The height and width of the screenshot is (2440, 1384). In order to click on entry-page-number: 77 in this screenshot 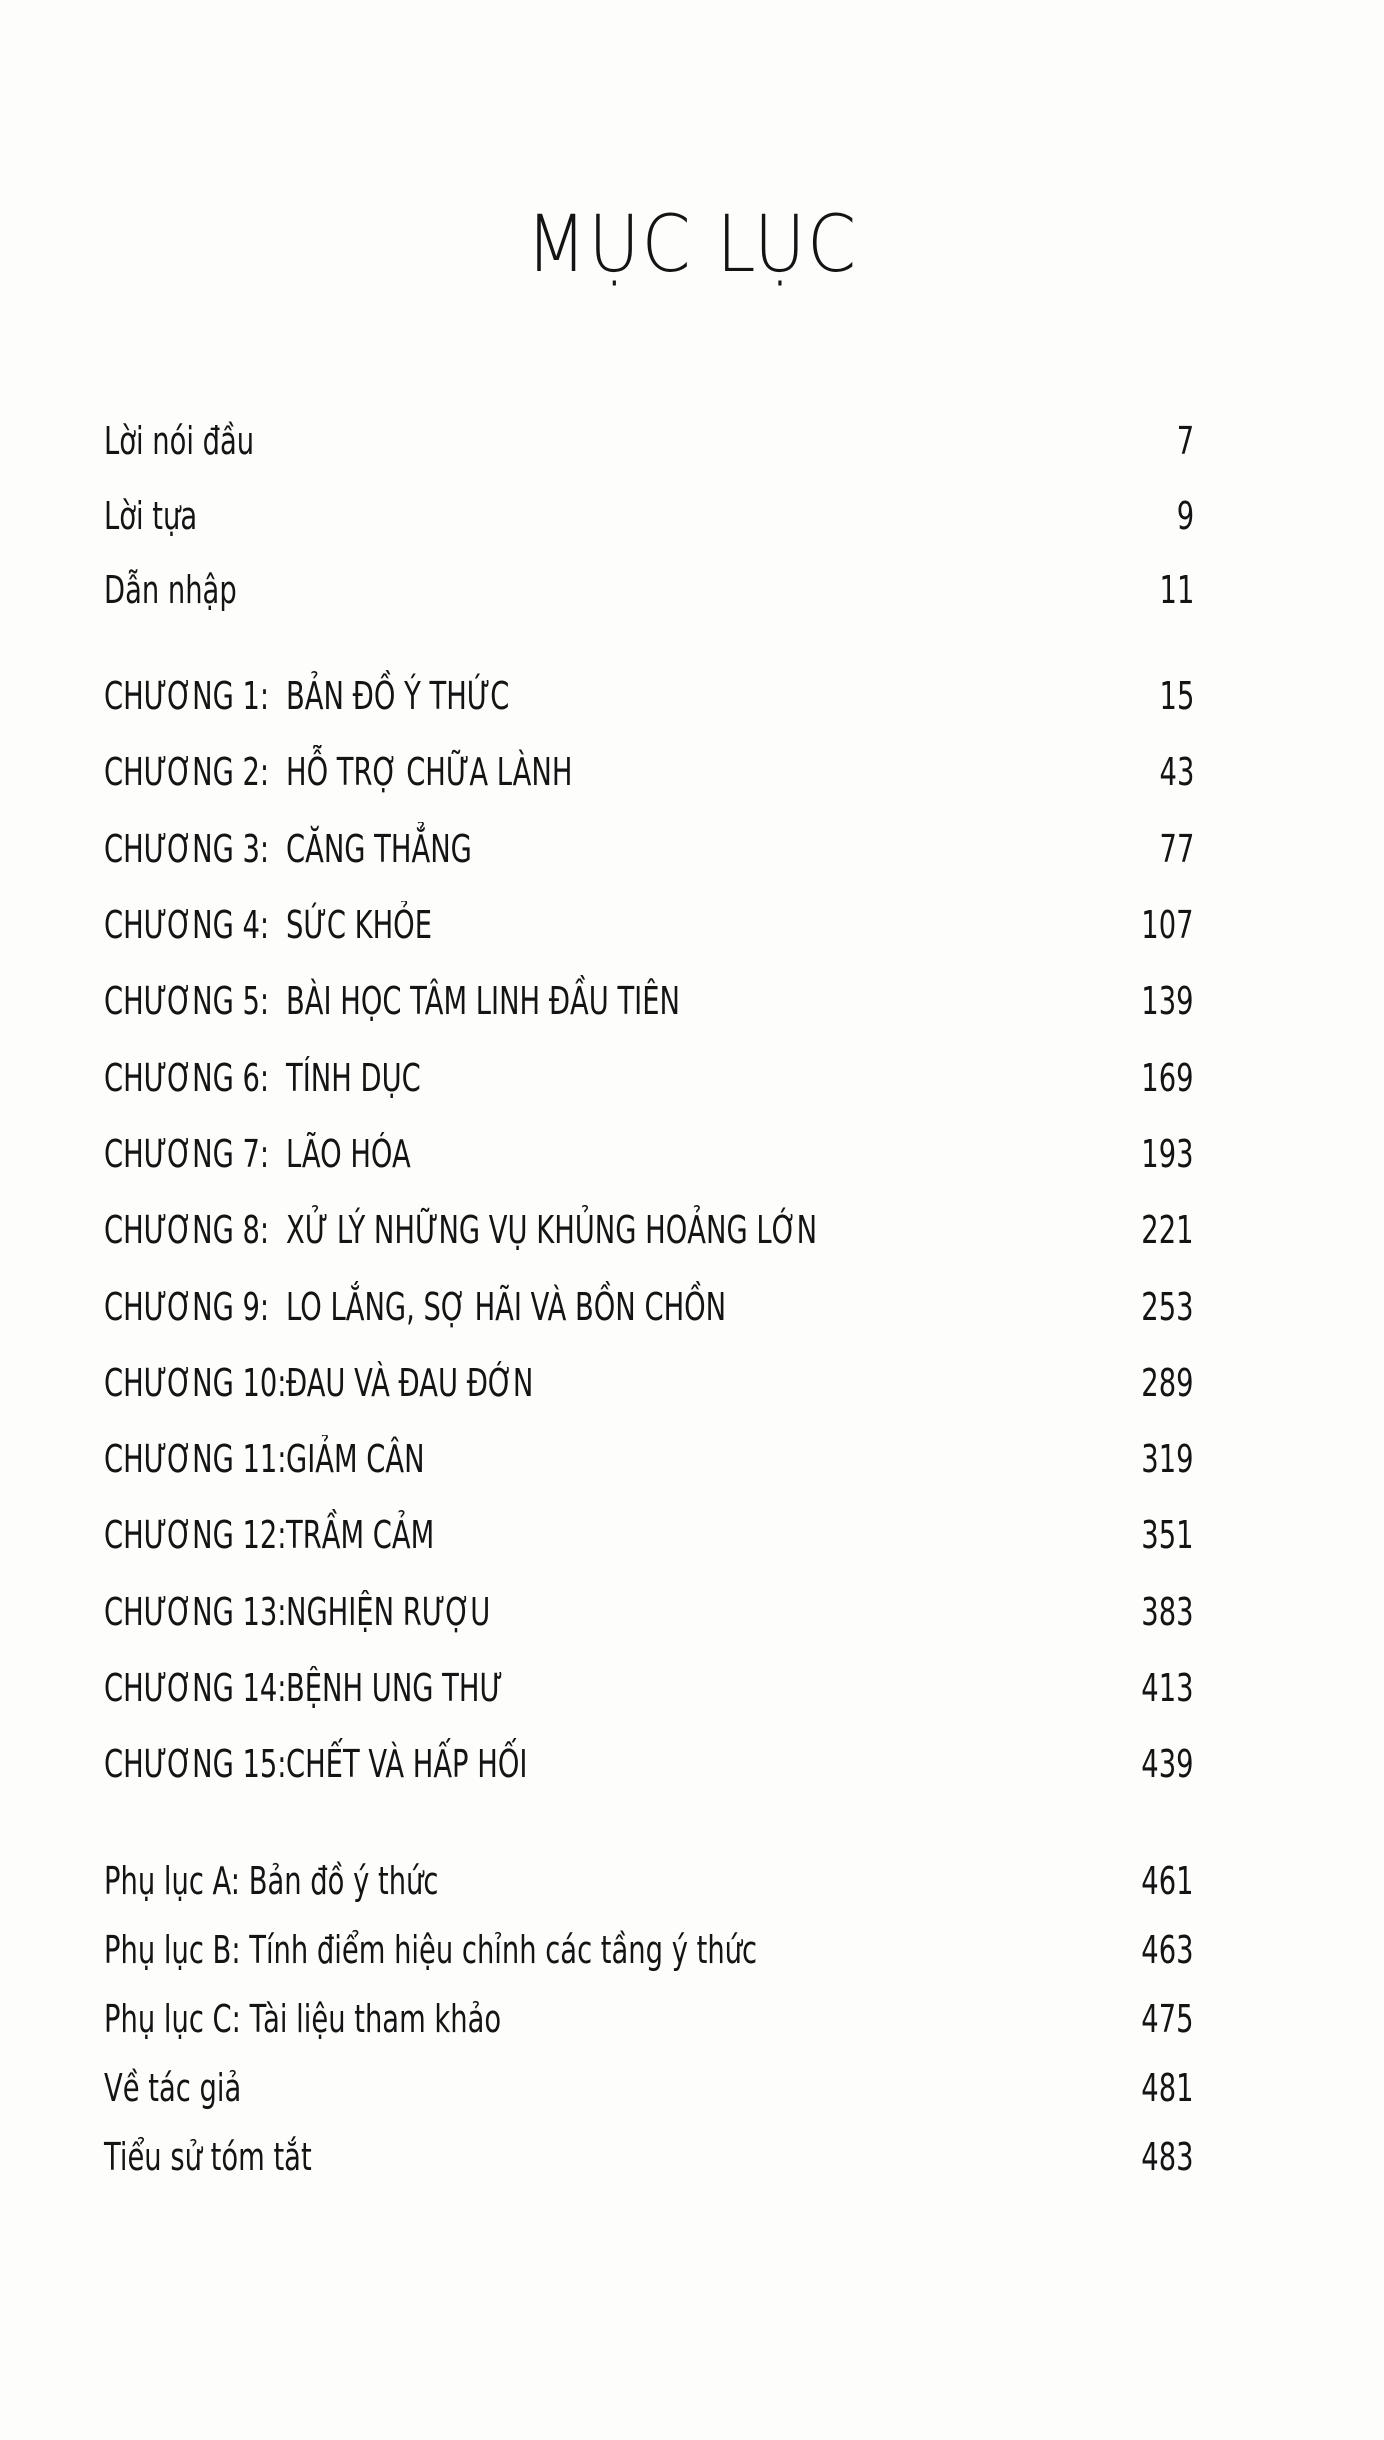, I will do `click(1176, 848)`.